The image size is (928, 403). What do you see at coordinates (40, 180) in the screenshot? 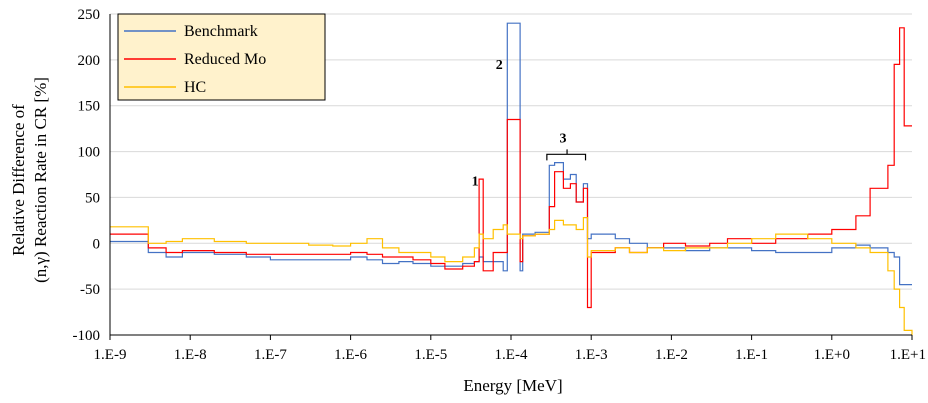
I see `y-axis-title-line2: (n,γ) Reaction Rate in CR [%]` at bounding box center [40, 180].